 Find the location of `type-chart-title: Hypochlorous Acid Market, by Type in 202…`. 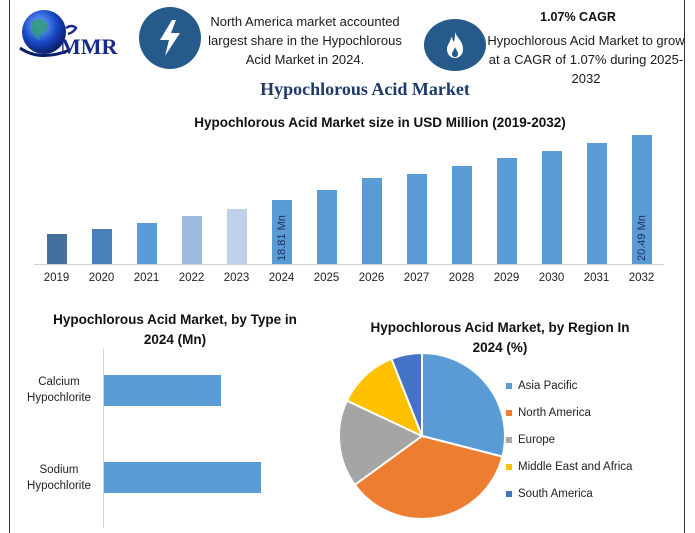

type-chart-title: Hypochlorous Acid Market, by Type in 202… is located at coordinates (175, 329).